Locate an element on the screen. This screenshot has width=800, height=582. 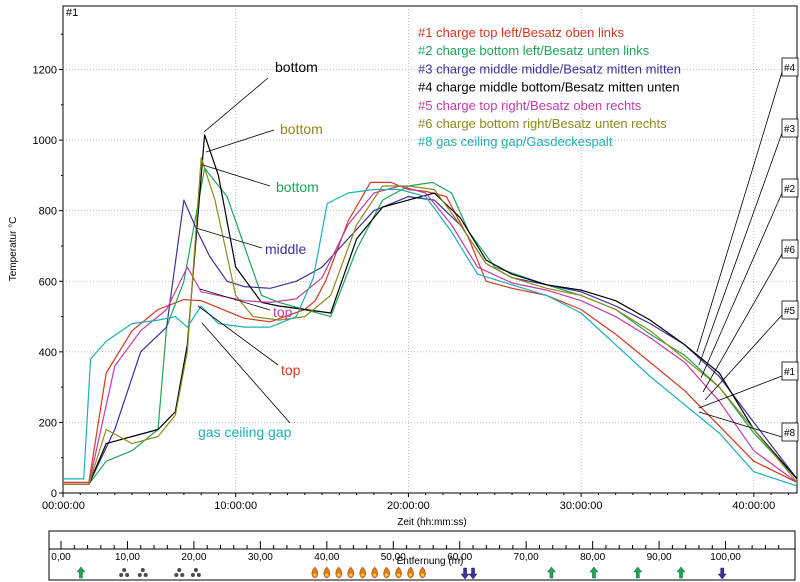
x-tick-label: 10:00:00 is located at coordinates (235, 506).